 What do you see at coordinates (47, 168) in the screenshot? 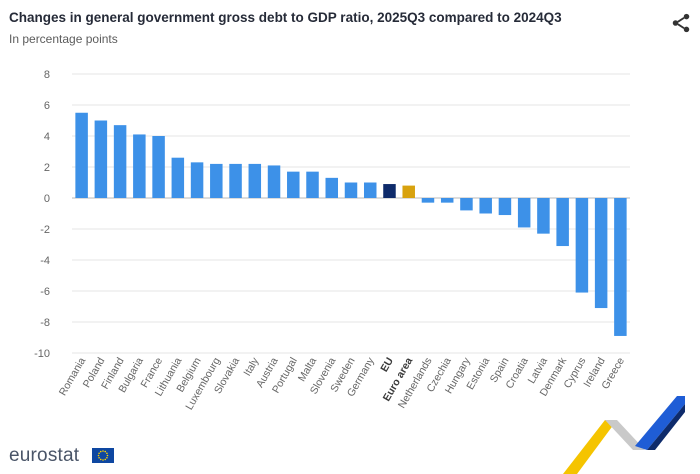
I see `y-tick-label: 2` at bounding box center [47, 168].